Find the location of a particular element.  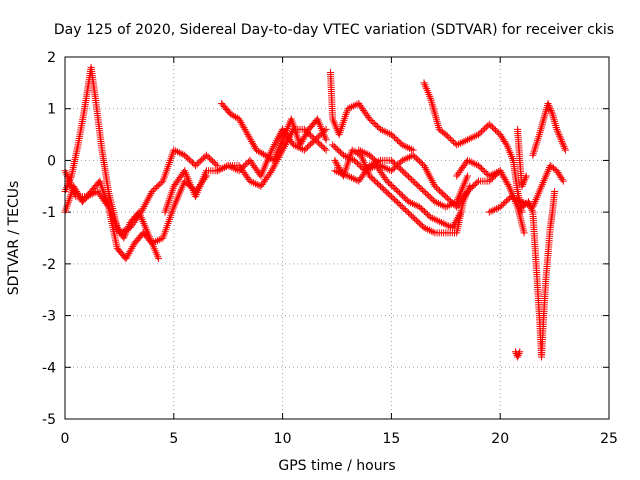

x-tick-label: 0 is located at coordinates (65, 439).